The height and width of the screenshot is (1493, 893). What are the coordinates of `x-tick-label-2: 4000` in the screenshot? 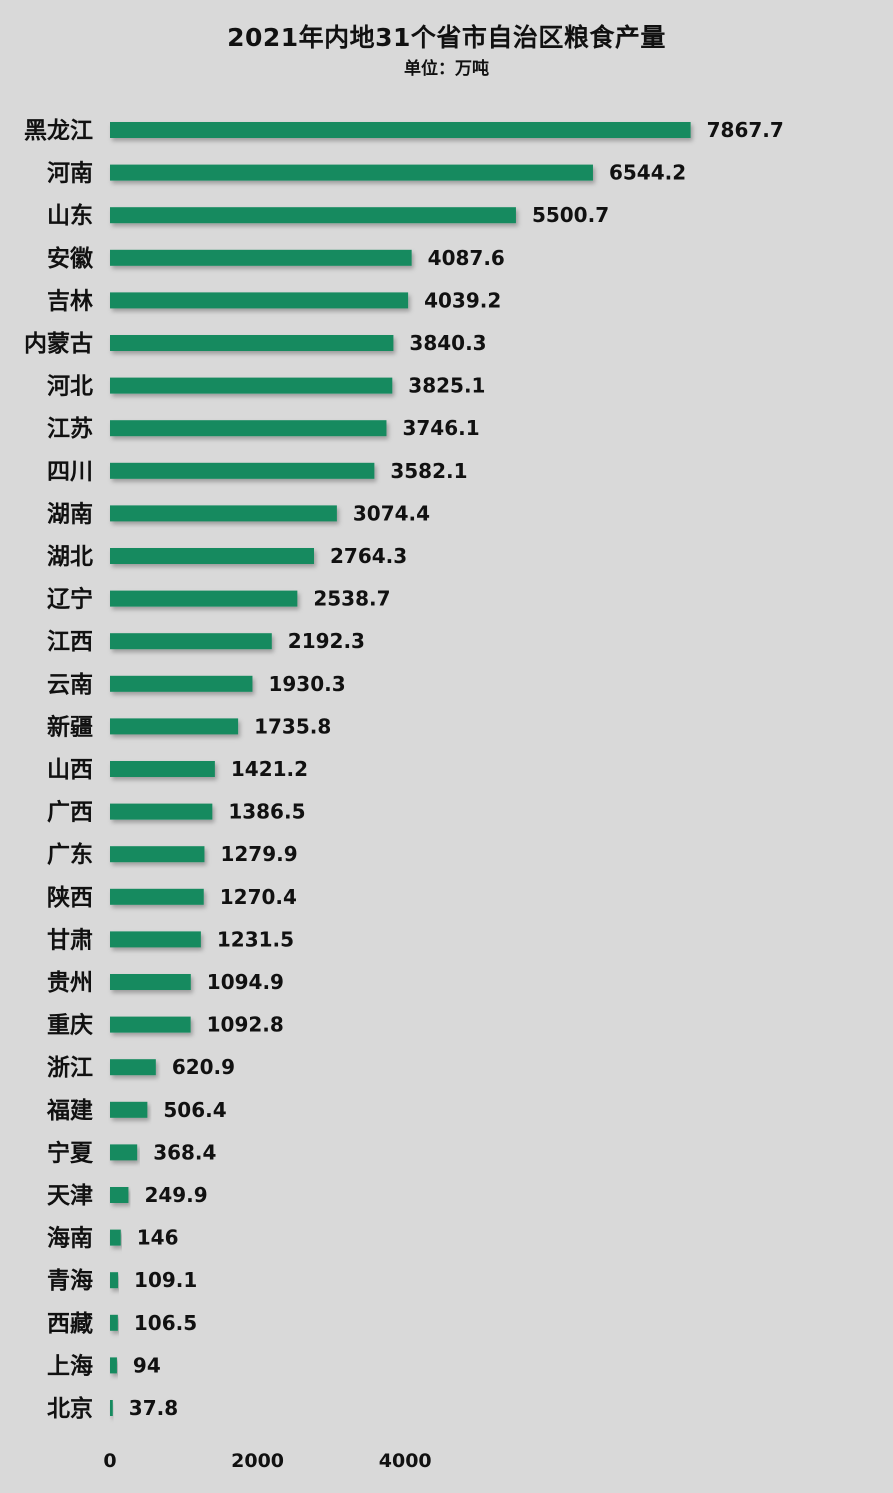 It's located at (405, 1461).